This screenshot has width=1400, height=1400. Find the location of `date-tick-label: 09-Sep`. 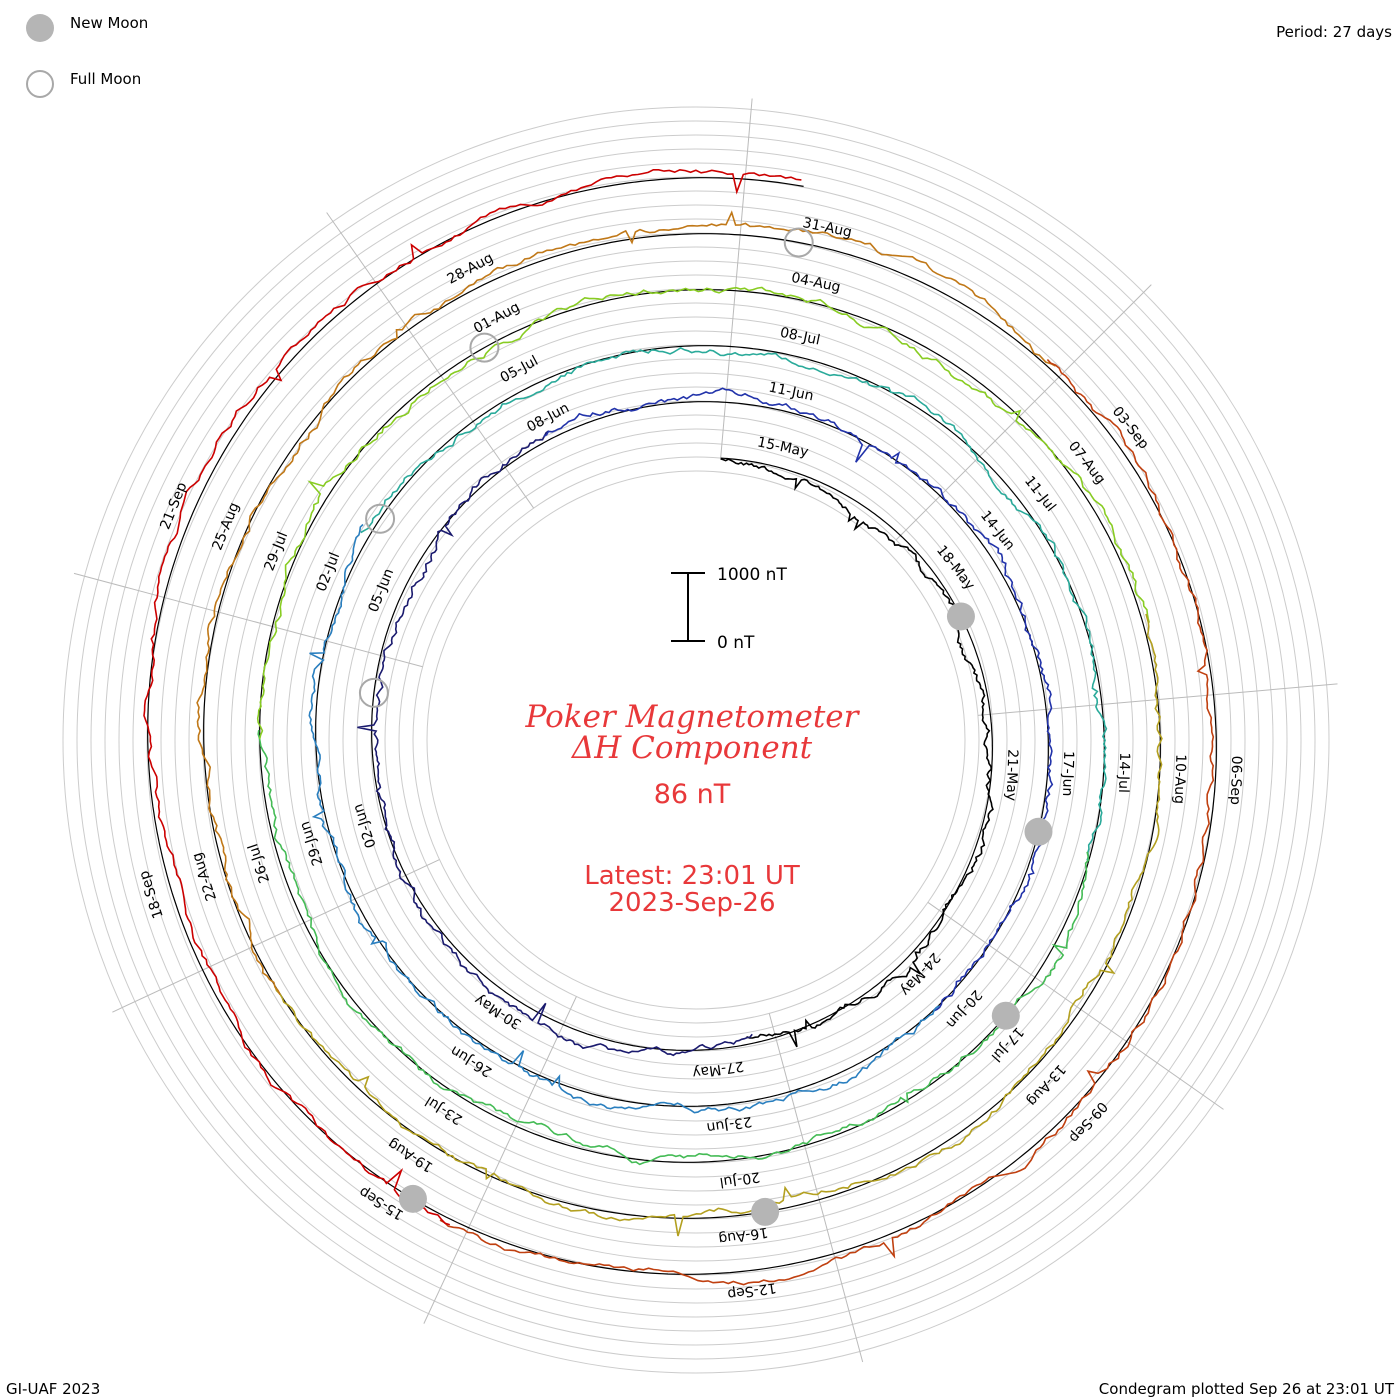

date-tick-label: 09-Sep is located at coordinates (1088, 1122).